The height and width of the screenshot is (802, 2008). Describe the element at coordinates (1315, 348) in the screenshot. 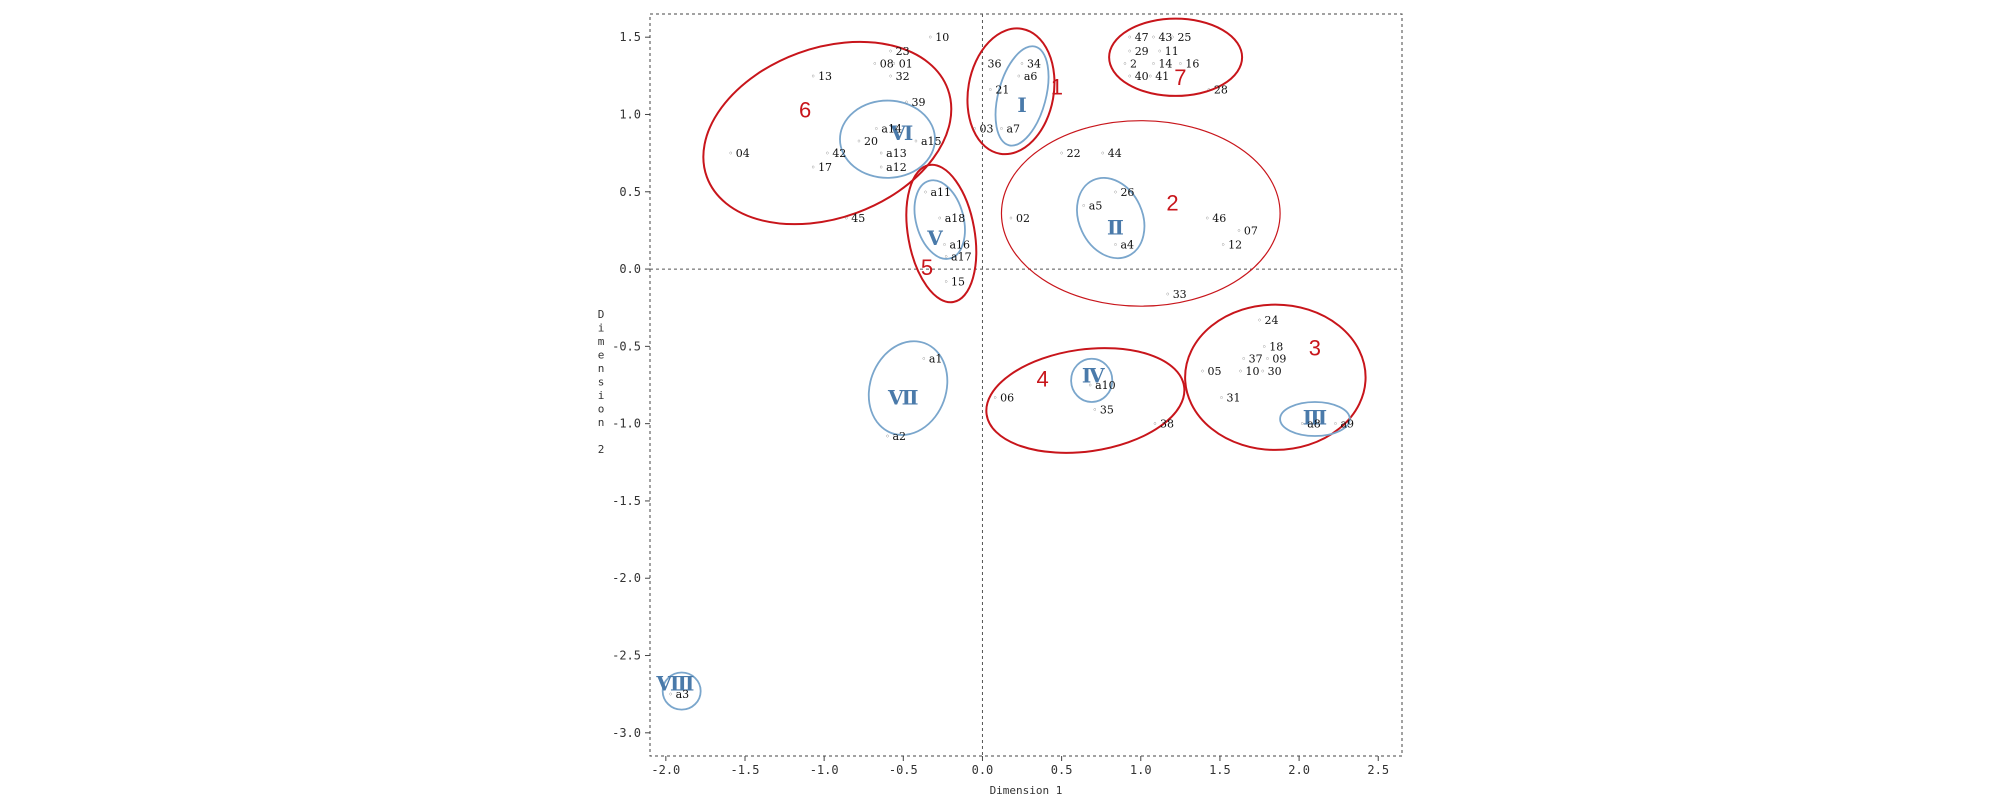

I see `group-label: 3` at that location.